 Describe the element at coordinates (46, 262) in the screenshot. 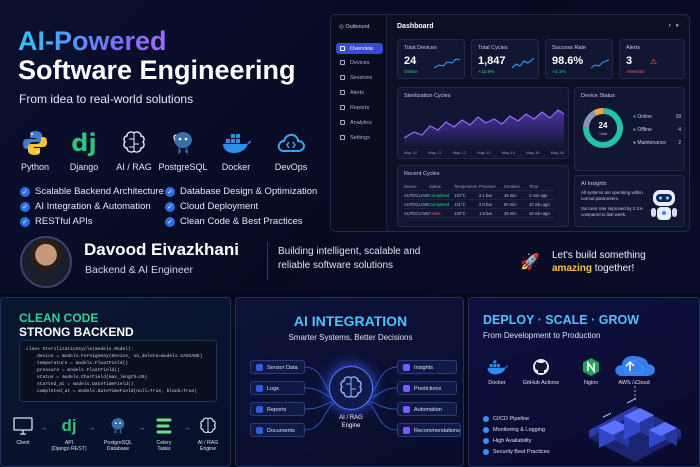

I see `avatar` at that location.